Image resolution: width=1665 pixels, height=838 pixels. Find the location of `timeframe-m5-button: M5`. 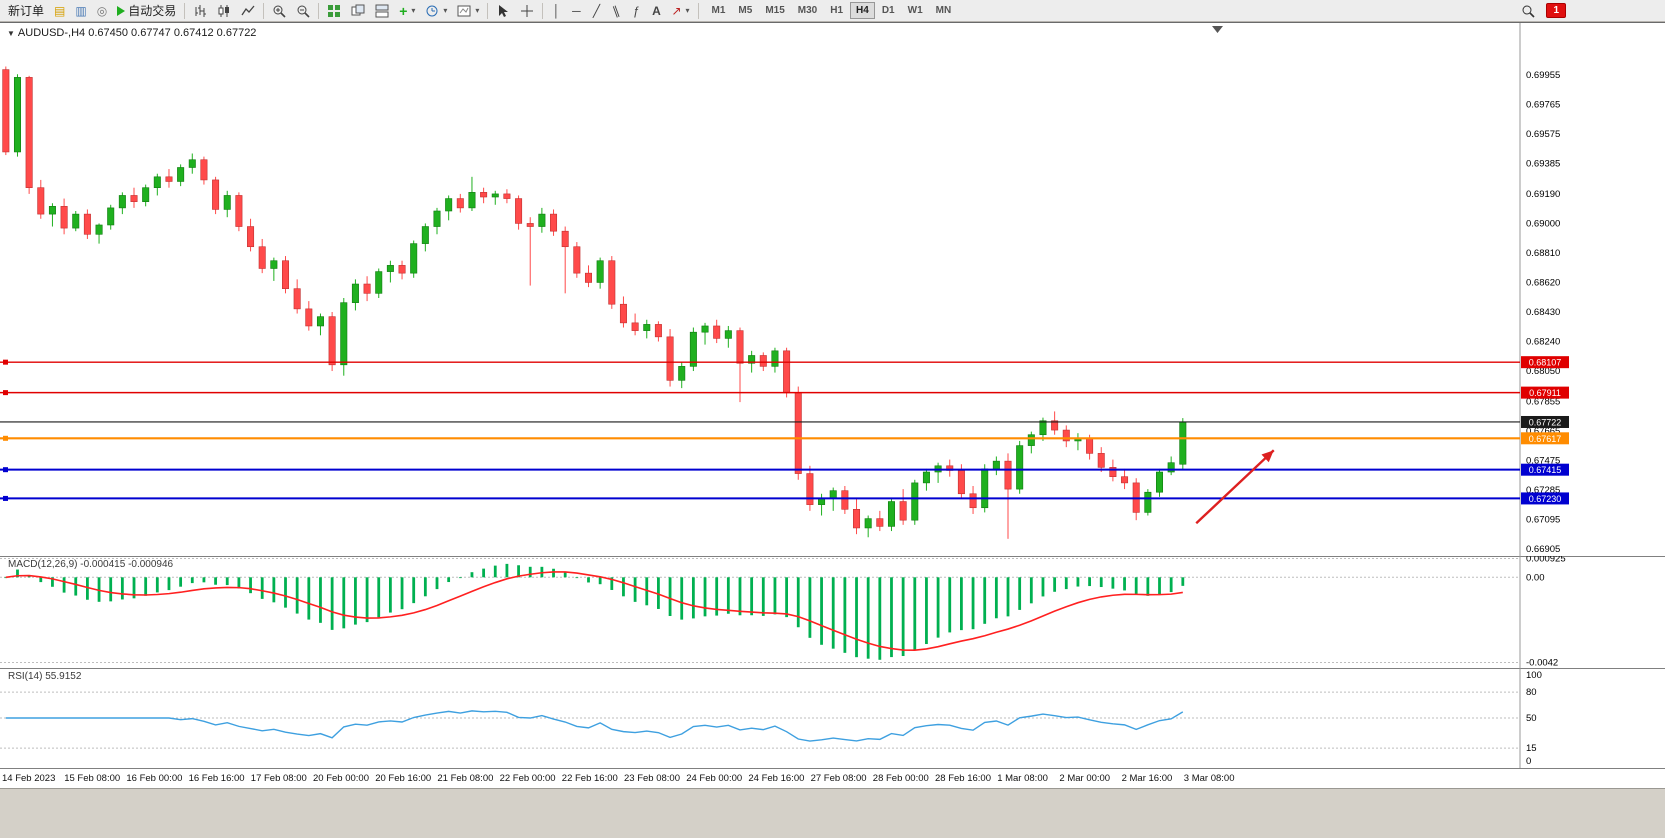

timeframe-m5-button: M5 is located at coordinates (745, 10).